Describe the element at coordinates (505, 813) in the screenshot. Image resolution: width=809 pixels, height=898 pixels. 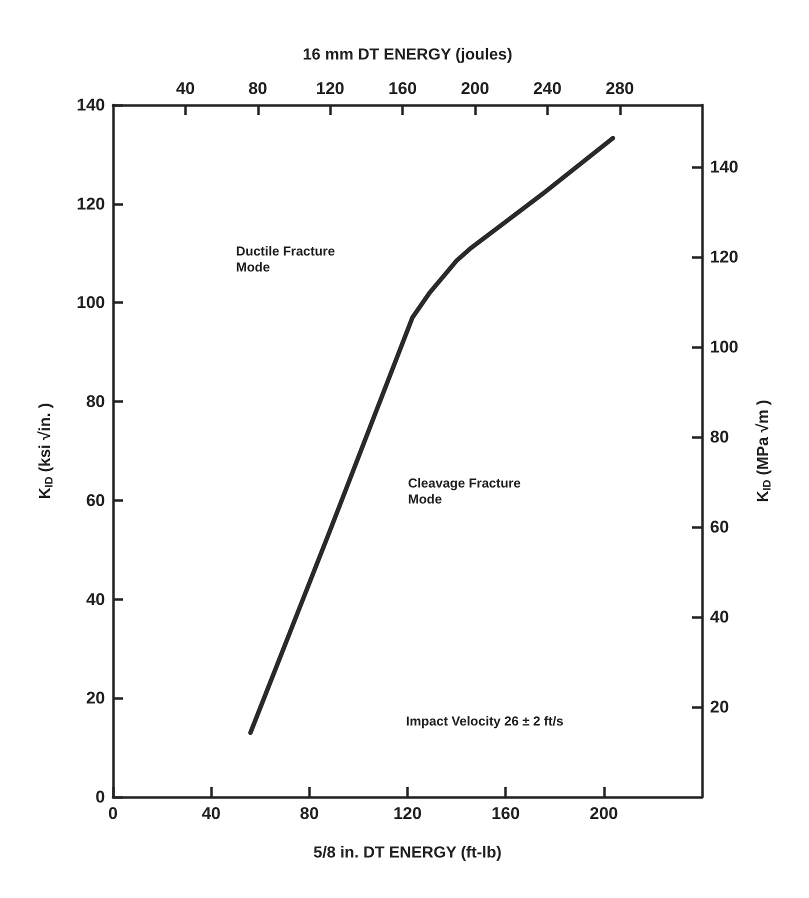
I see `x-tick-label: 160` at that location.